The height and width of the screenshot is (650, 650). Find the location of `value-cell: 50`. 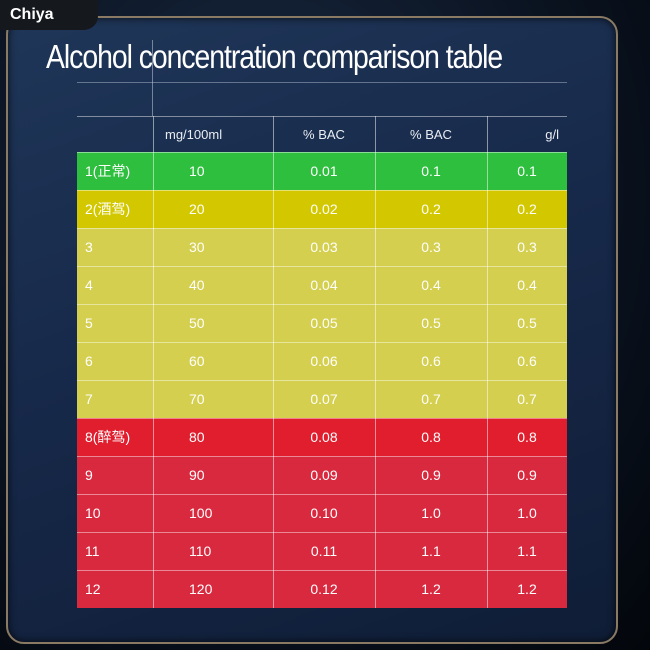

value-cell: 50 is located at coordinates (197, 323).